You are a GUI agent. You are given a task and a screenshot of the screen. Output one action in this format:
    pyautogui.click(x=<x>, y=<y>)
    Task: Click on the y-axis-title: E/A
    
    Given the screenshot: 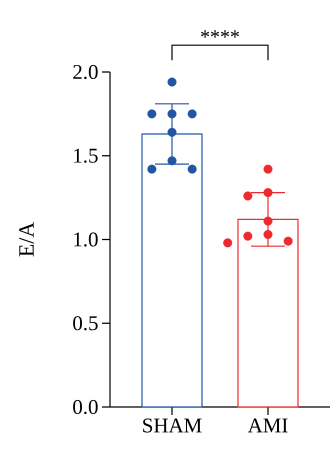 What is the action you would take?
    pyautogui.click(x=26, y=239)
    